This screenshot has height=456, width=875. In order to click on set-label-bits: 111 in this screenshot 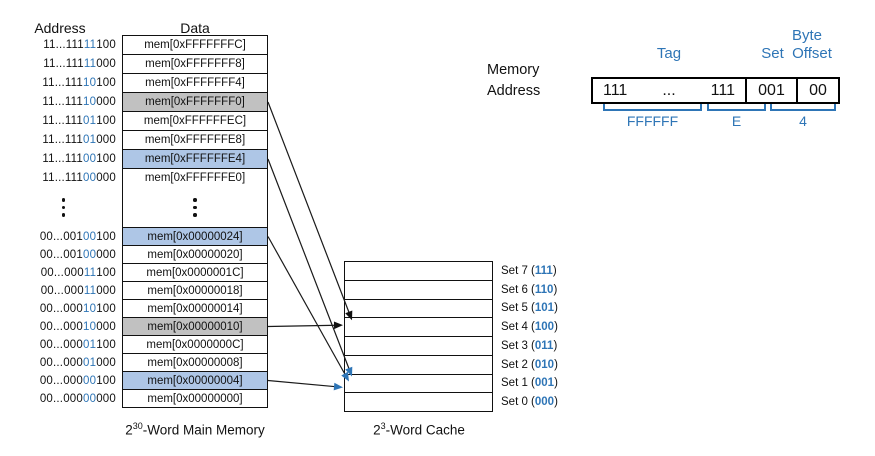, I will do `click(543, 270)`.